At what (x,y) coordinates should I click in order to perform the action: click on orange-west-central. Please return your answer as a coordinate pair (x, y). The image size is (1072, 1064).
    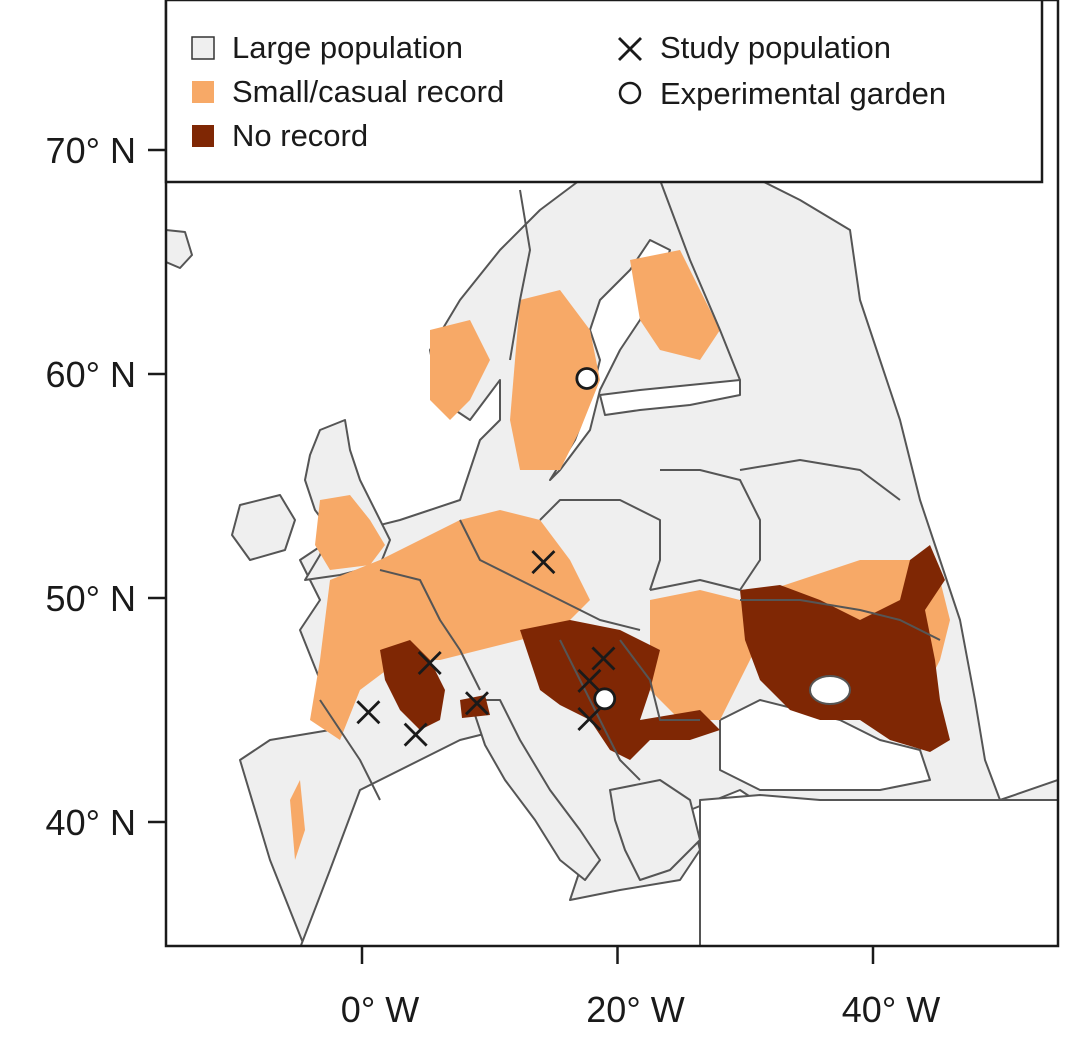
    Looking at the image, I should click on (450, 625).